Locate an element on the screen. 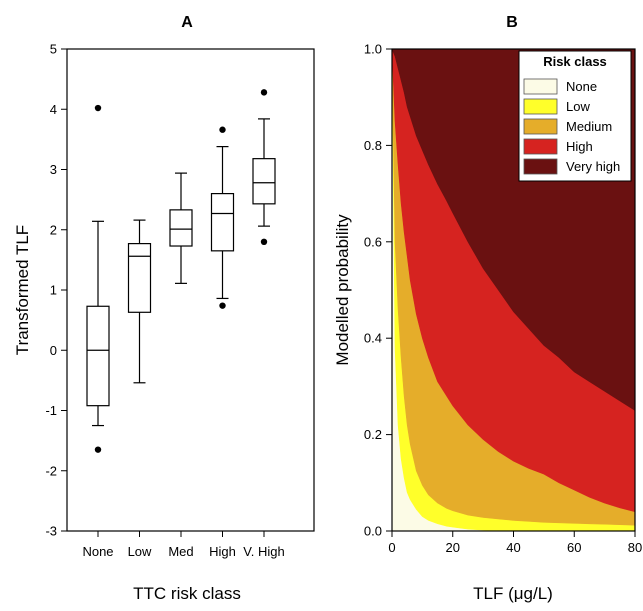  y-tick-label: 3 is located at coordinates (53, 169).